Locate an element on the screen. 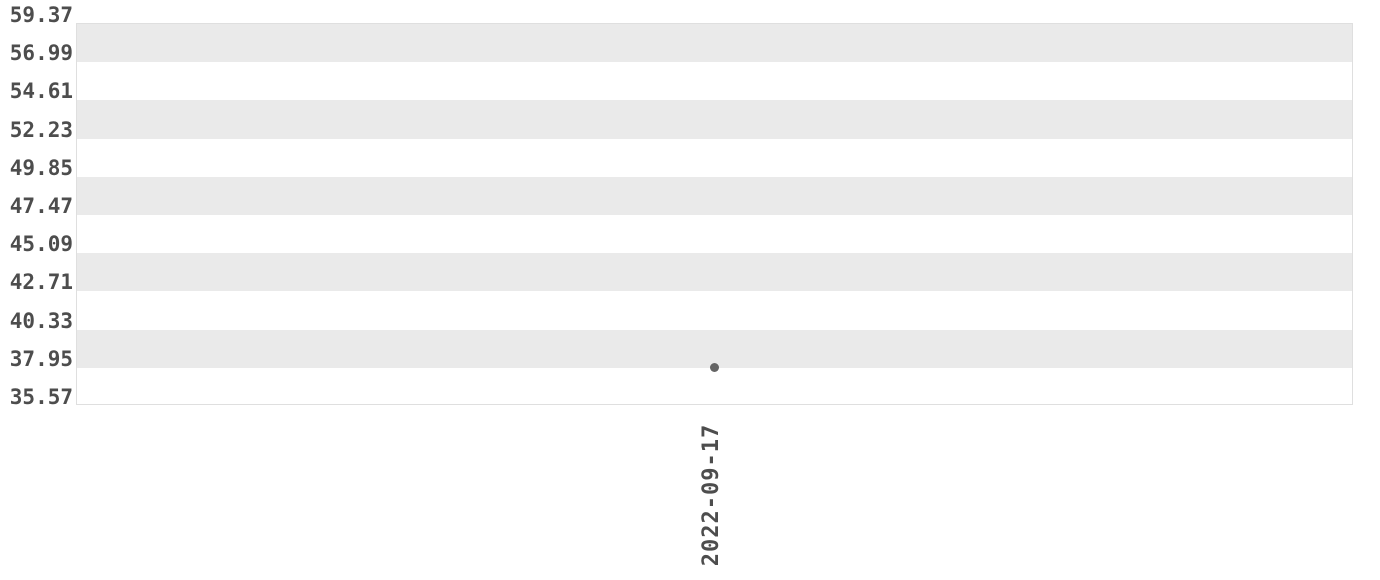 This screenshot has height=580, width=1380. y-axis-tick-label: 54.61 is located at coordinates (41, 91).